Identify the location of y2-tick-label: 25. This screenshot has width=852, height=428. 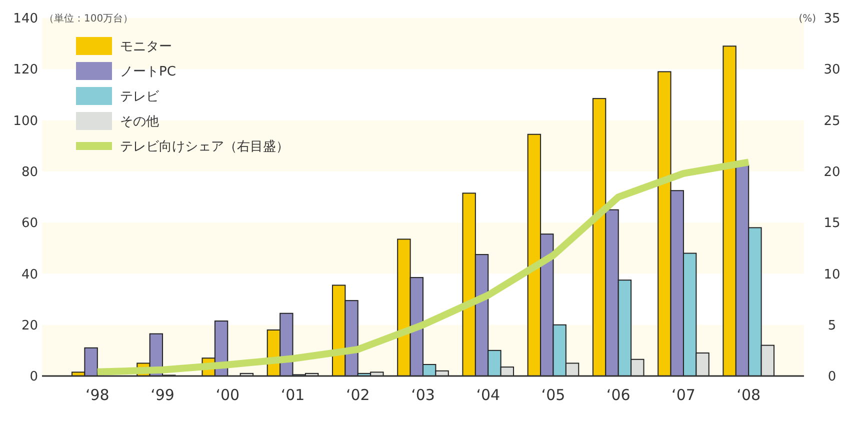
(832, 121).